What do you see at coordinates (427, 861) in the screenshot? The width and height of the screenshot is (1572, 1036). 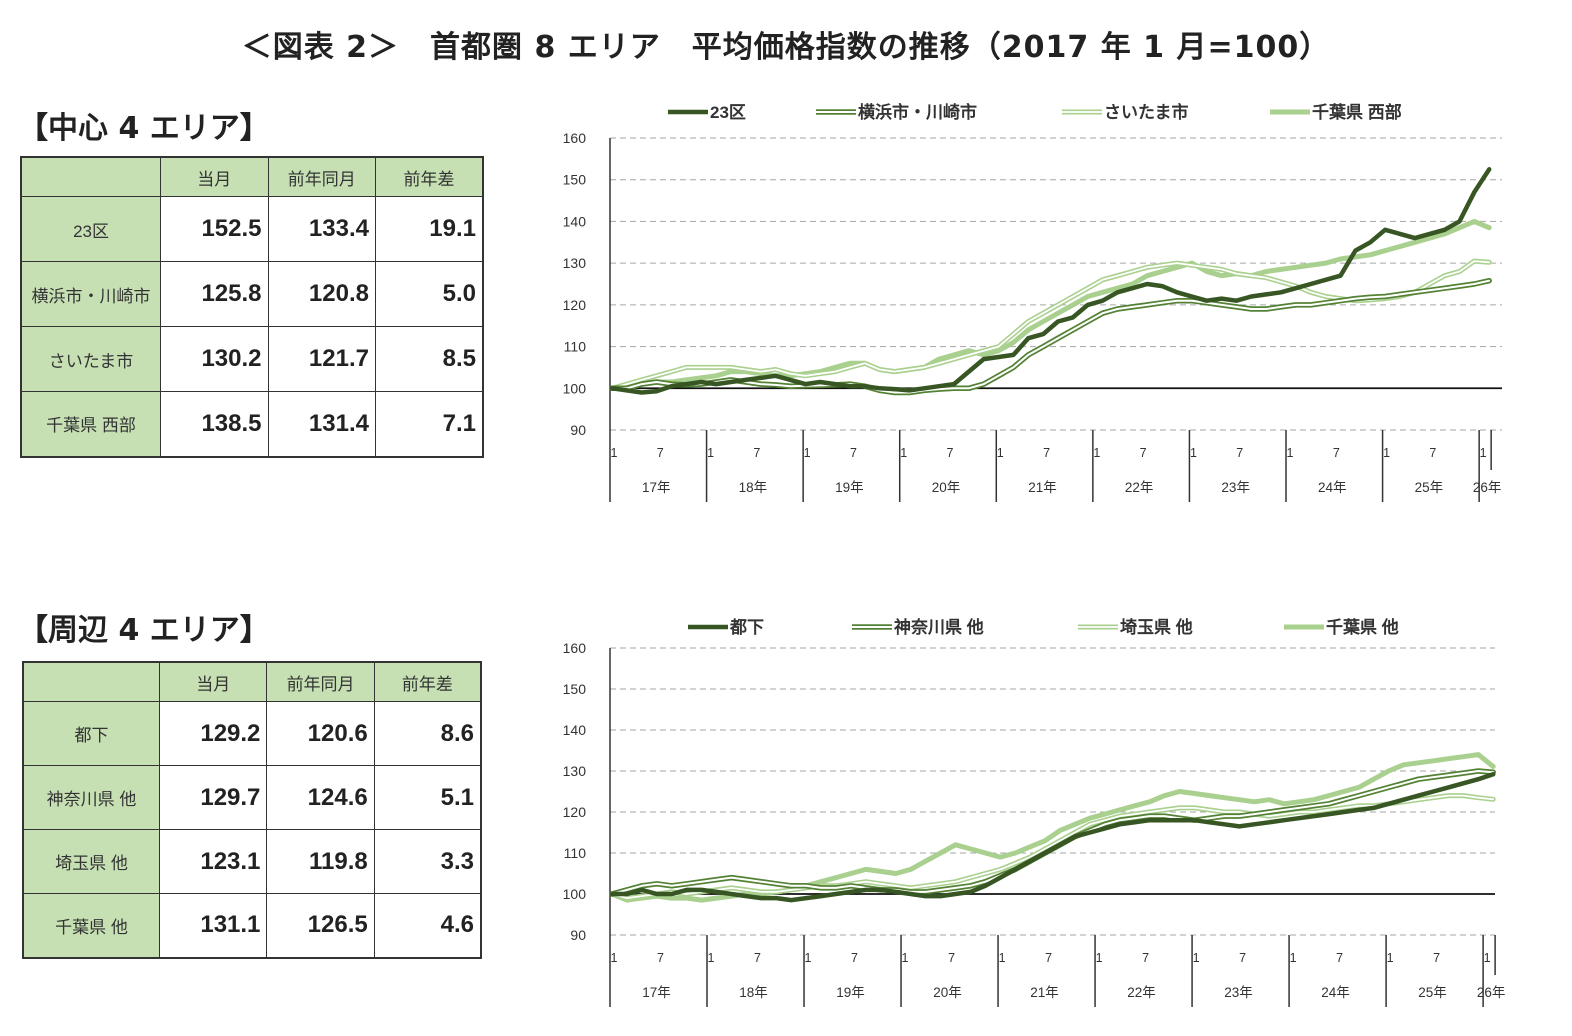 I see `cell-diff: 3.3` at bounding box center [427, 861].